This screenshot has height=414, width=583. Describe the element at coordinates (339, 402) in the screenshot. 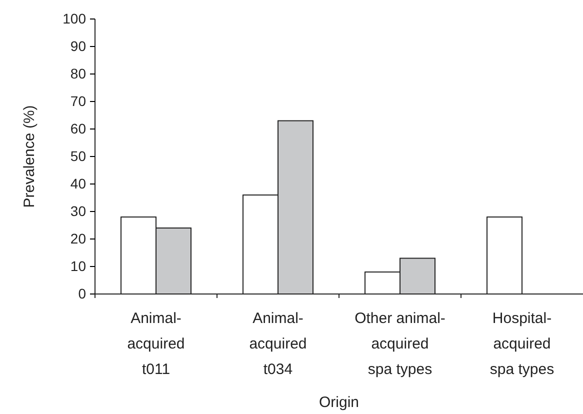

I see `x-axis-title: Origin` at that location.